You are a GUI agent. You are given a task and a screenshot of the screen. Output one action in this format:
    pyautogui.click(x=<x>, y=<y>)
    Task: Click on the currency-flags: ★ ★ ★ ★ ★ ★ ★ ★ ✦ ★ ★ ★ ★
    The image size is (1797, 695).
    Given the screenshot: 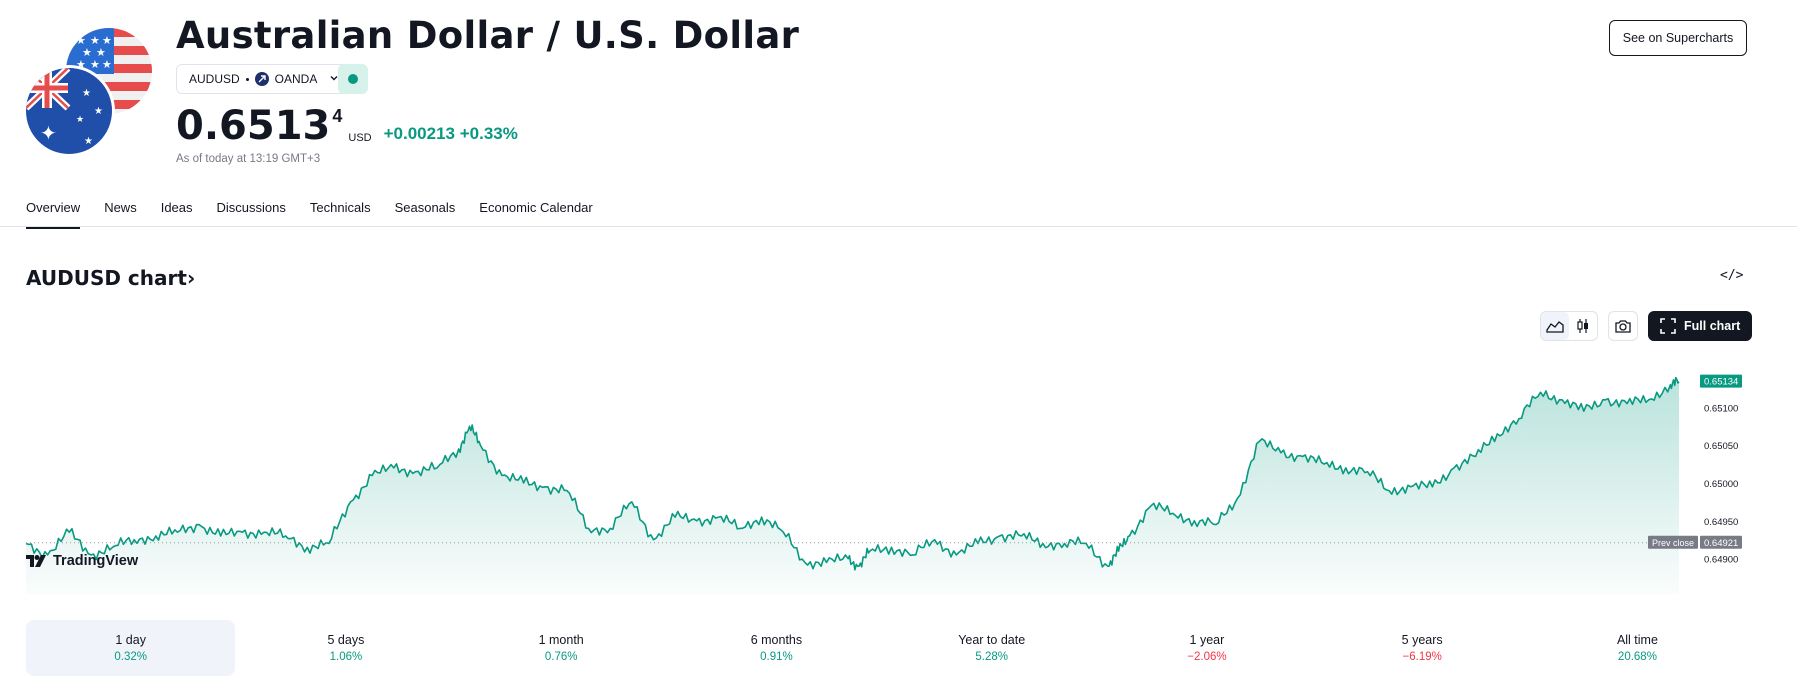 What is the action you would take?
    pyautogui.click(x=89, y=93)
    